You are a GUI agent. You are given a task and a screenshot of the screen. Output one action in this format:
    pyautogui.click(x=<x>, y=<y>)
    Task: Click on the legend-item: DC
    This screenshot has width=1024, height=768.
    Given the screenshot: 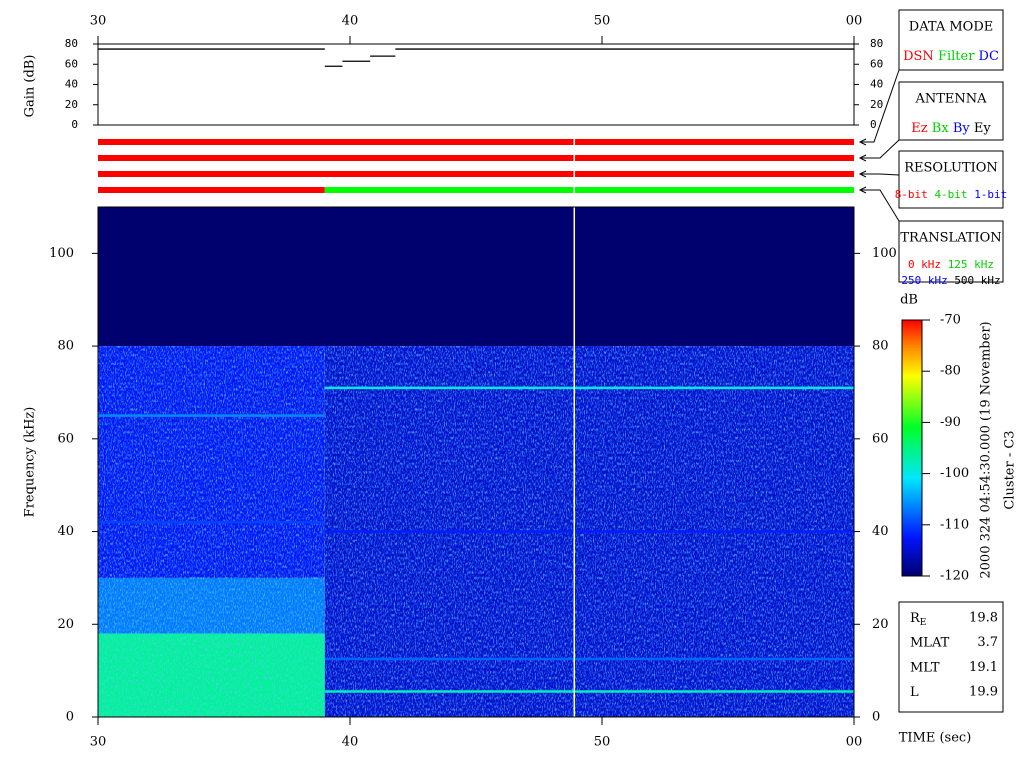 What is the action you would take?
    pyautogui.click(x=989, y=56)
    